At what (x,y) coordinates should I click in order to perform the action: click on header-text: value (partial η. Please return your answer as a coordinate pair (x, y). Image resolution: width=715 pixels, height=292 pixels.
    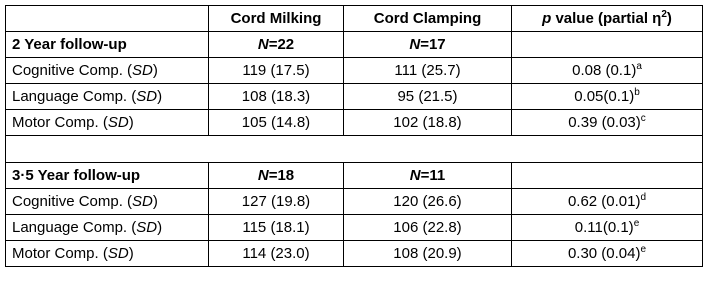
    Looking at the image, I should click on (606, 18).